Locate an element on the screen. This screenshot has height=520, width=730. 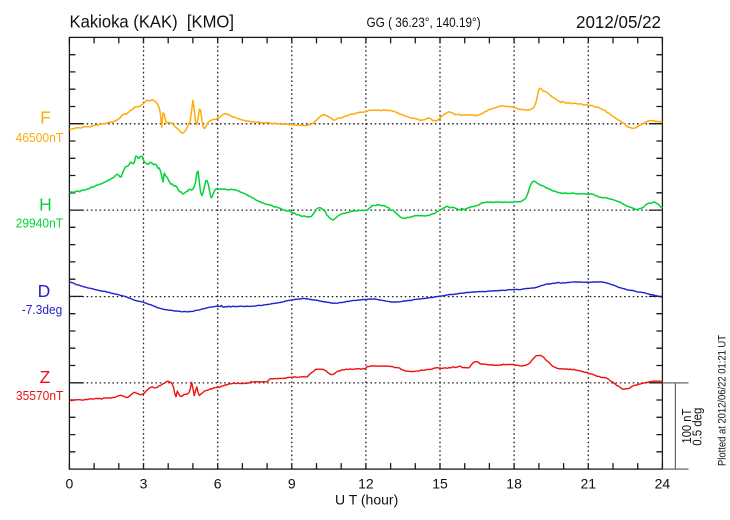
svg-text: 46500nT is located at coordinates (40, 137).